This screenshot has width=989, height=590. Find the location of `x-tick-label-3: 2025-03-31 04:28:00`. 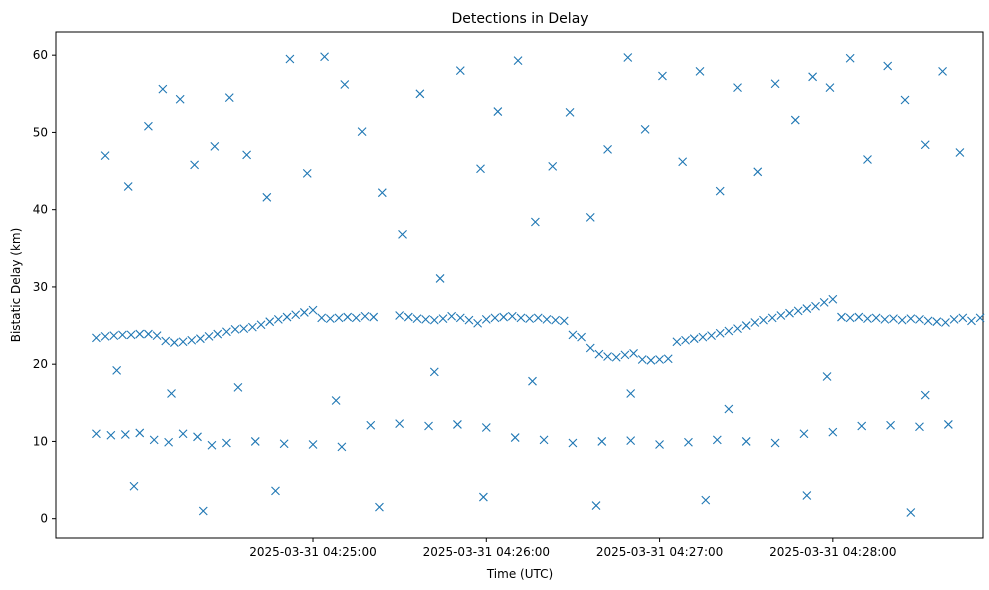

x-tick-label-3: 2025-03-31 04:28:00 is located at coordinates (832, 552).